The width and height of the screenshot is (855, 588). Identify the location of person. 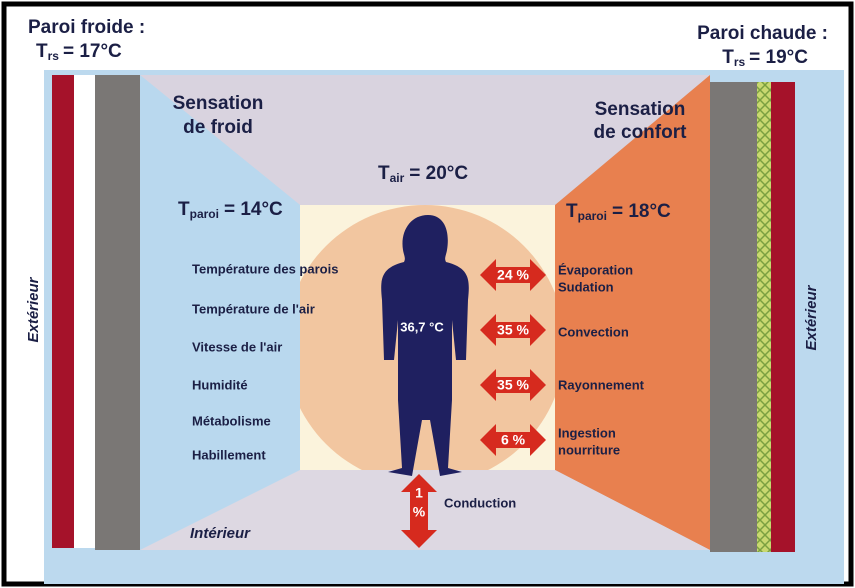
(425, 345).